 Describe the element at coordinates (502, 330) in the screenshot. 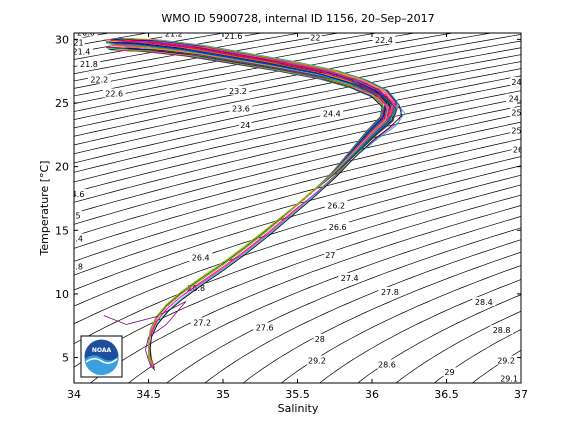

I see `isopycnal-label: 28.8` at that location.